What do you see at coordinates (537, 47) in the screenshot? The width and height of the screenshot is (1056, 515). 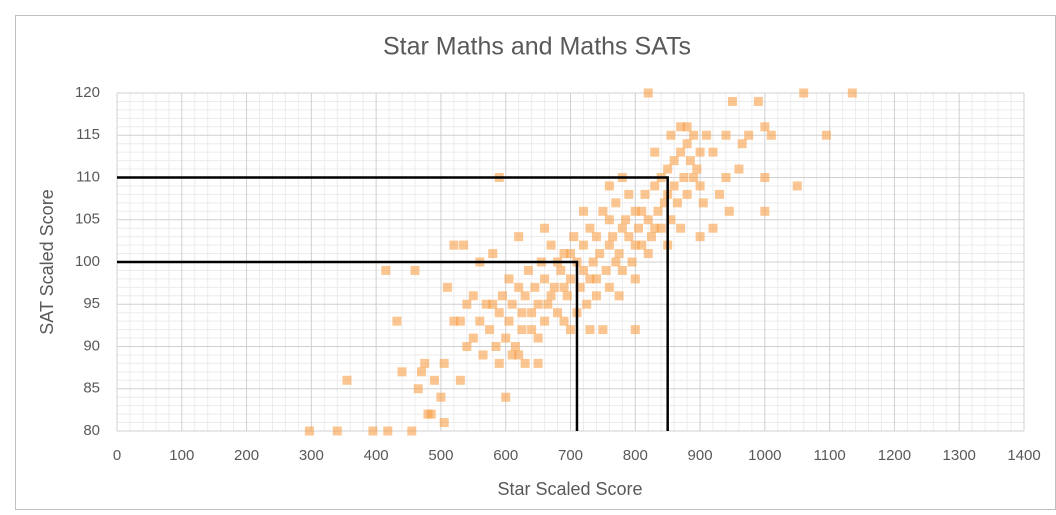 I see `chart-title: Star Maths and Maths SATs` at bounding box center [537, 47].